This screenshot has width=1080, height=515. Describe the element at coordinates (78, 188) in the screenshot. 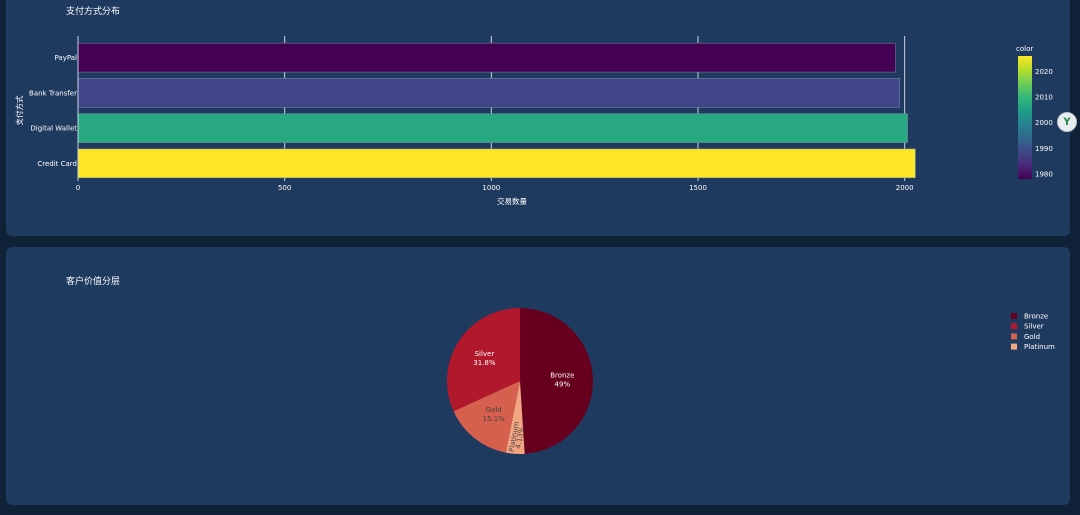

I see `x-tick-label: 0` at that location.